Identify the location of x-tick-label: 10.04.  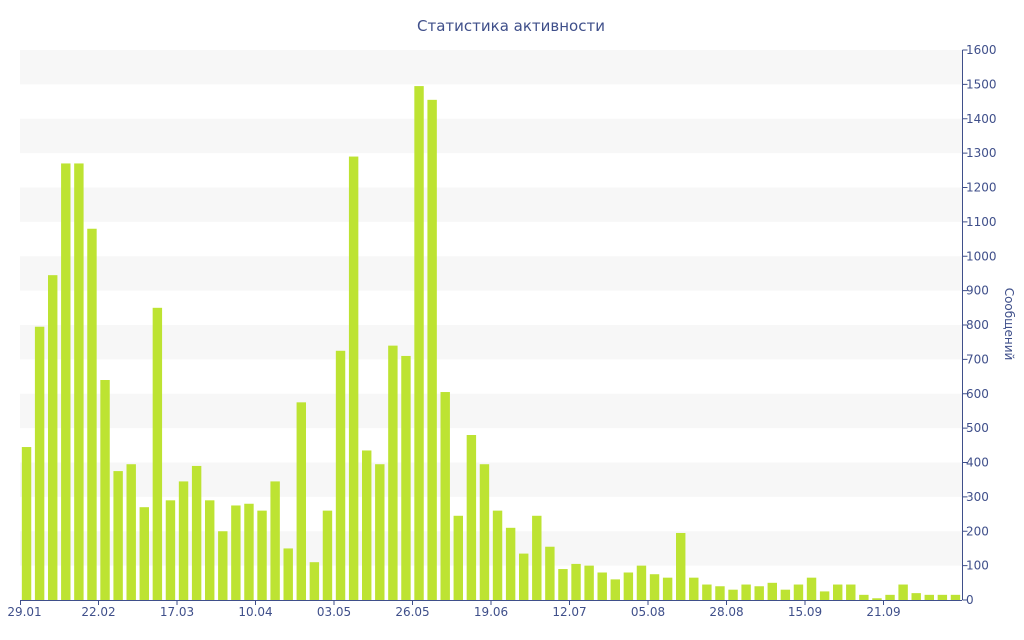
(255, 612).